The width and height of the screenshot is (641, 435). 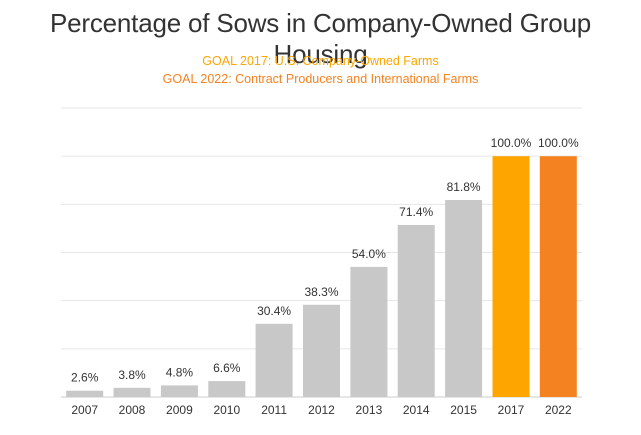 I want to click on x-tick-2012: 2012, so click(x=321, y=410).